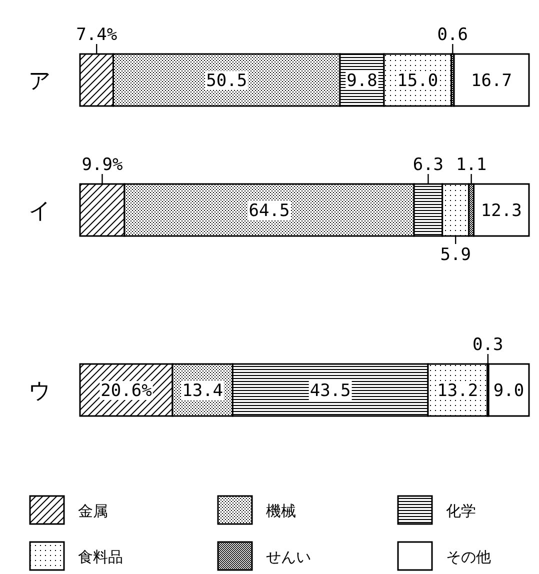 Image resolution: width=539 pixels, height=574 pixels. I want to click on data-label: 9.0, so click(508, 391).